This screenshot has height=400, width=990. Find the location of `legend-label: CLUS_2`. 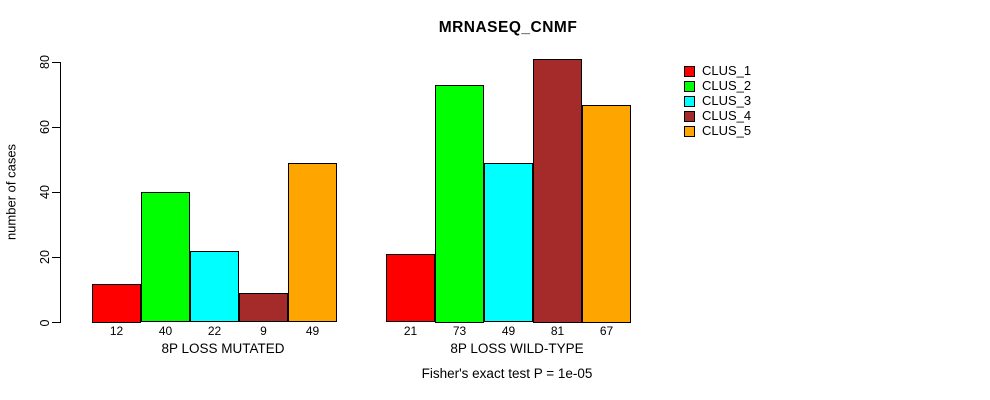

legend-label: CLUS_2 is located at coordinates (727, 85).